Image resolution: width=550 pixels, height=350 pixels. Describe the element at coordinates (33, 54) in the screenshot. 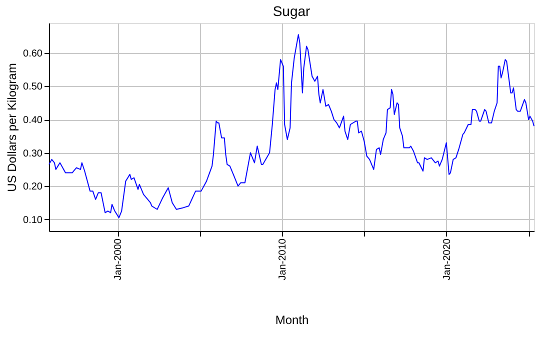

I see `y-tick-label: 0.60` at that location.